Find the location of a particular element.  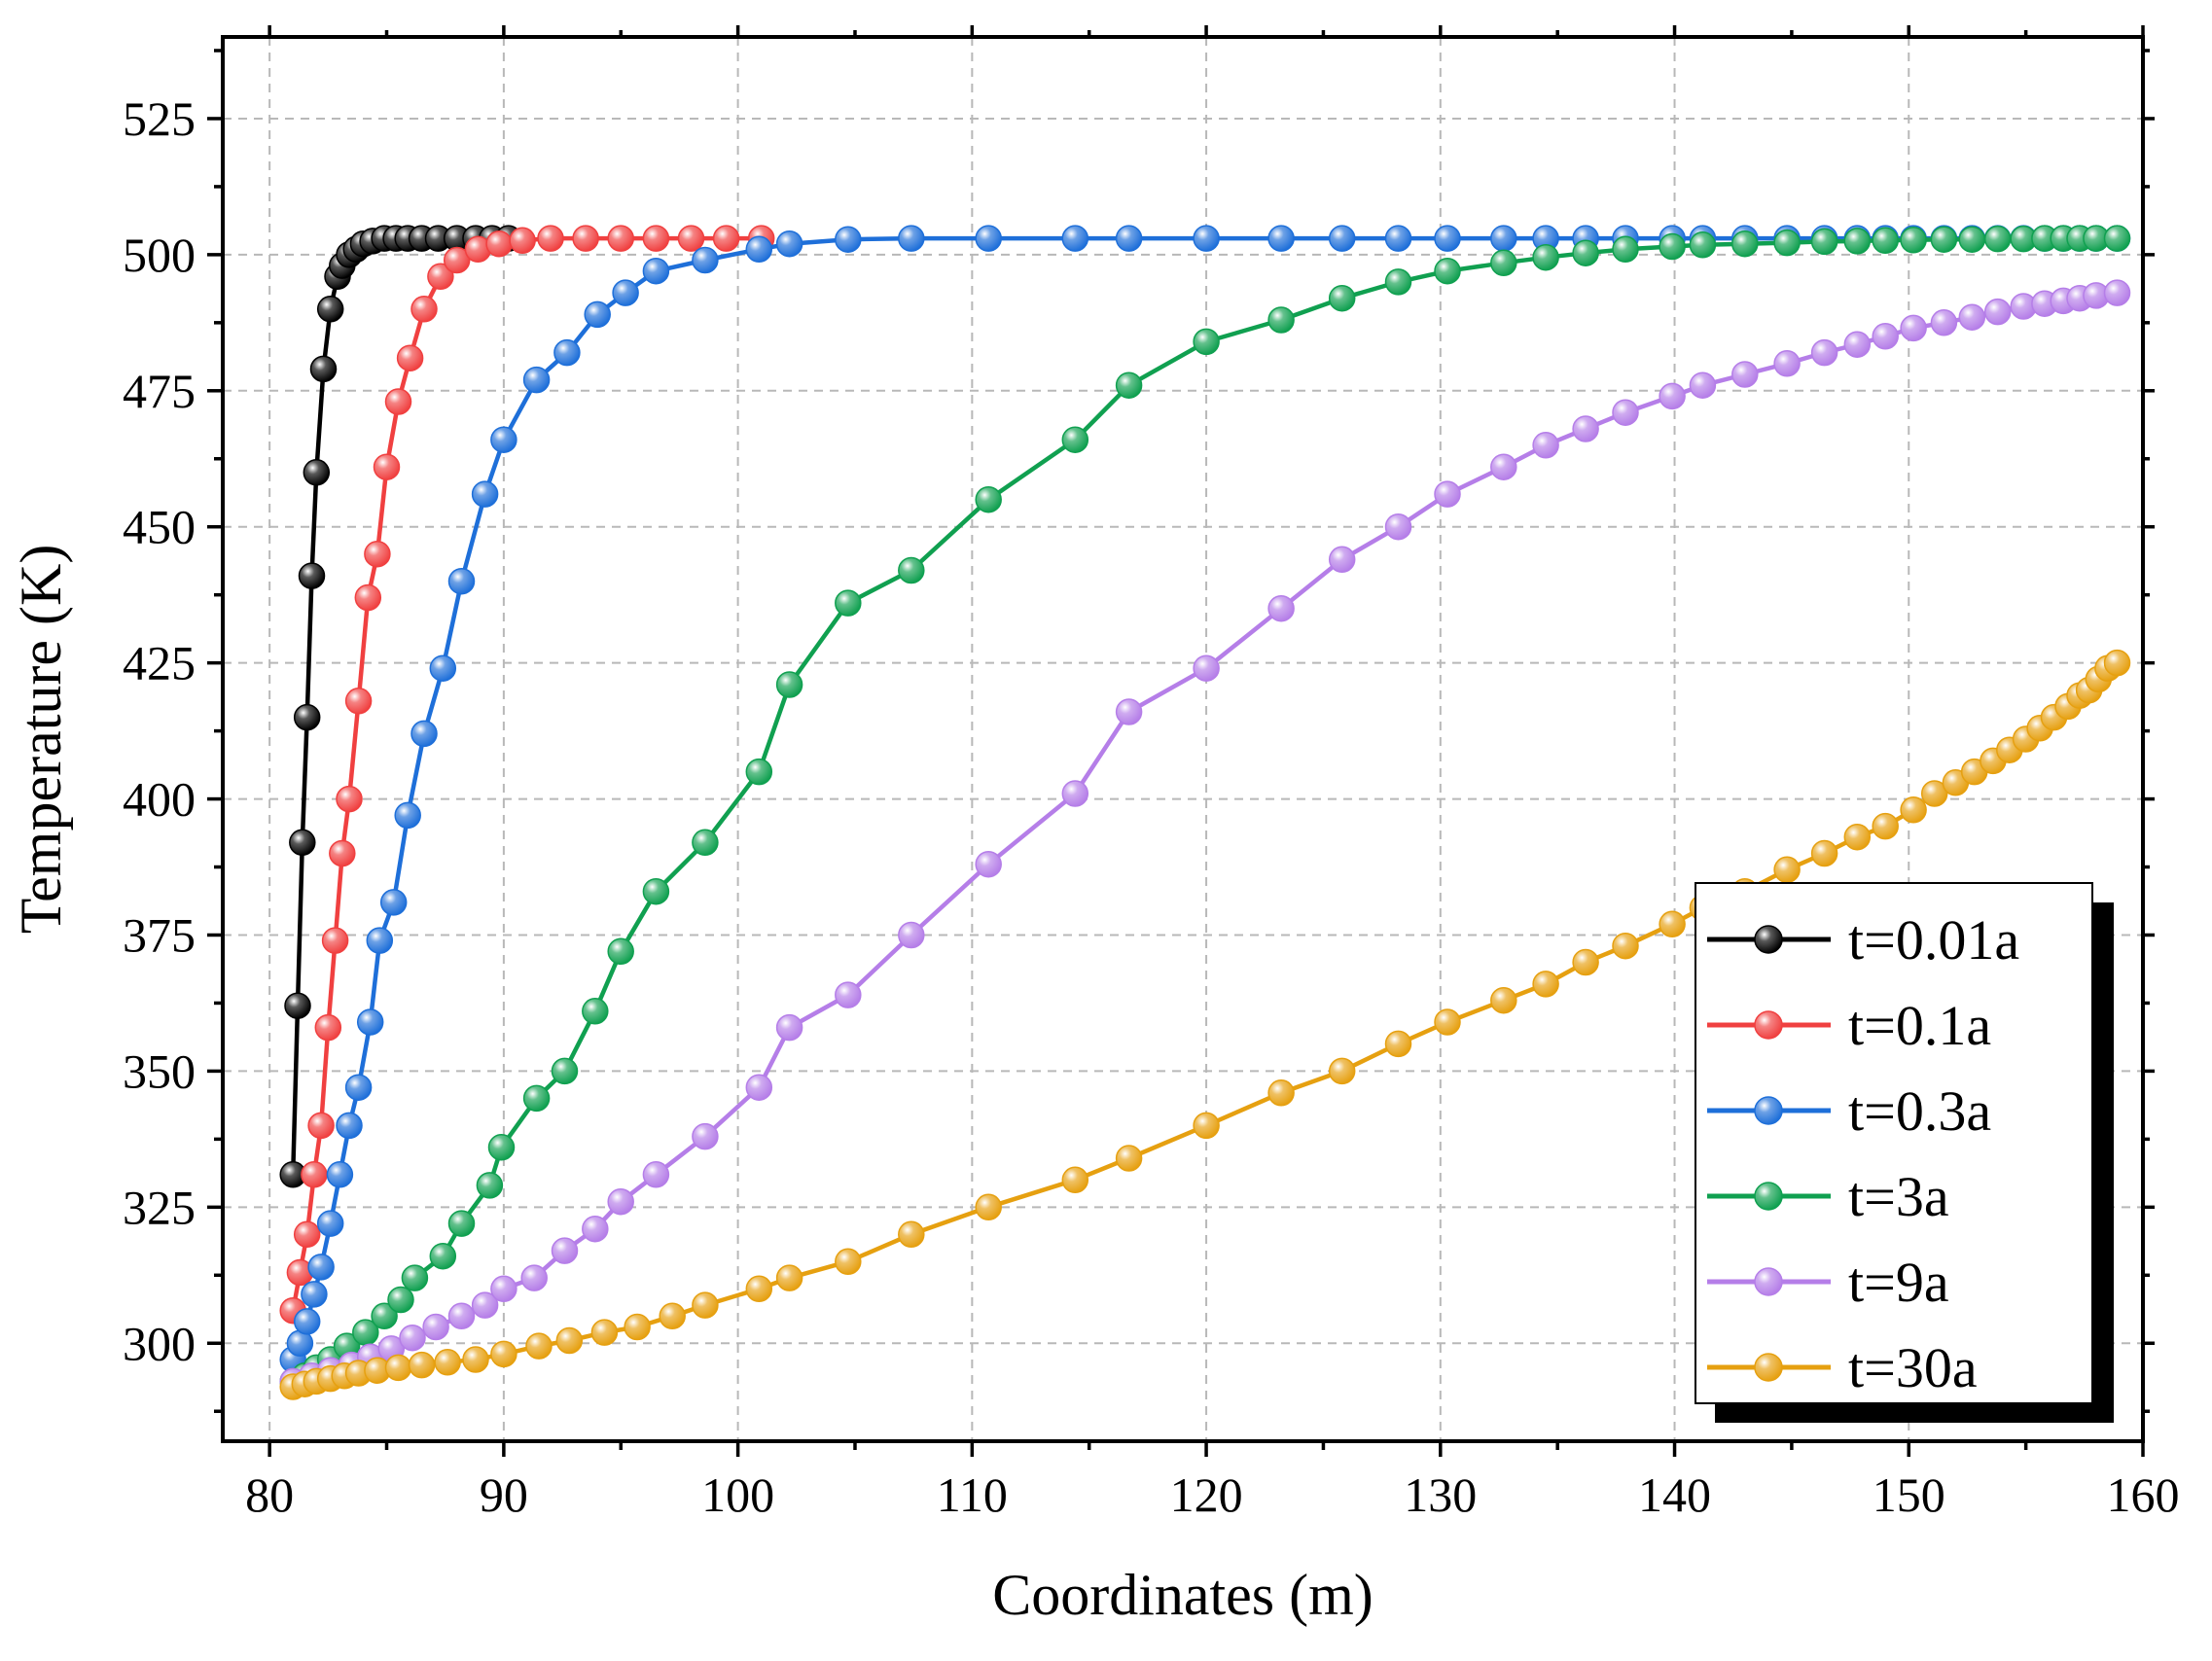

series-t=0.1a is located at coordinates (527, 775).